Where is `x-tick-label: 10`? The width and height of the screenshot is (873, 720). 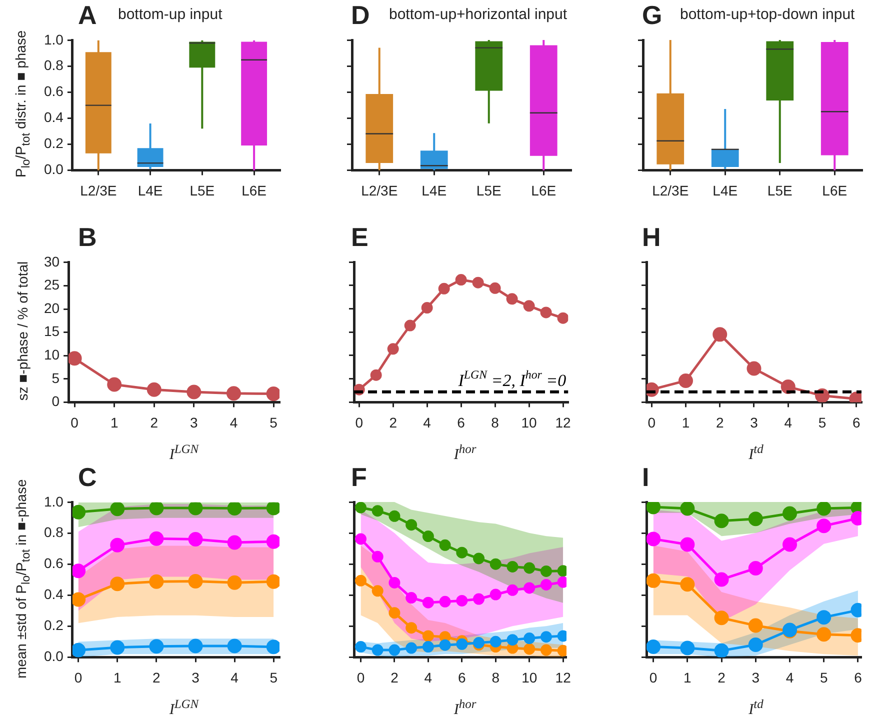 x-tick-label: 10 is located at coordinates (529, 422).